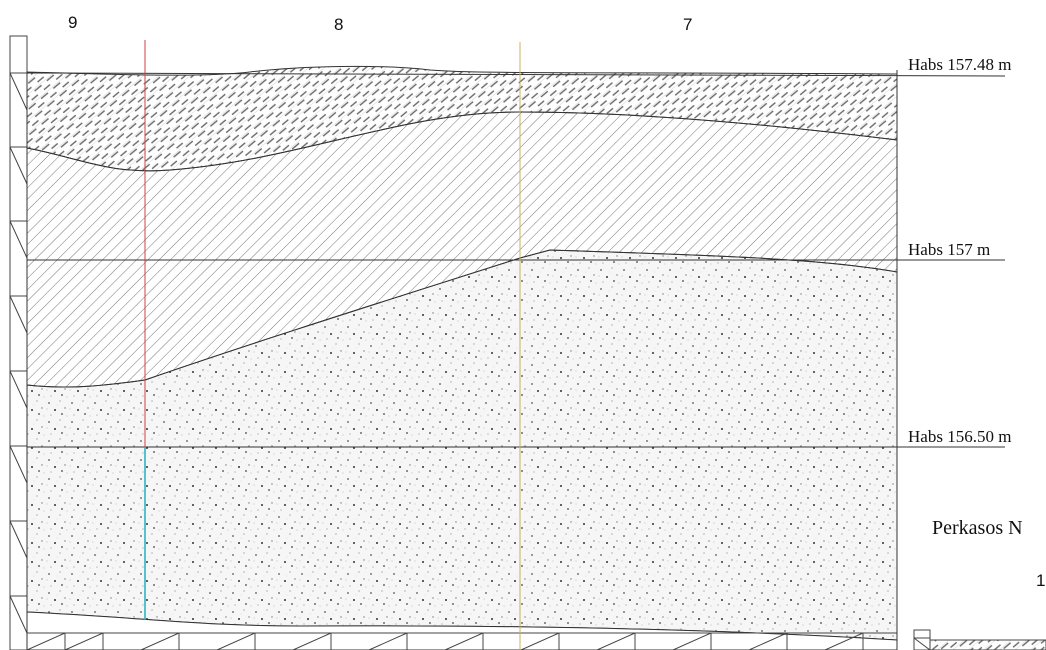 The height and width of the screenshot is (650, 1046). What do you see at coordinates (959, 64) in the screenshot?
I see `elevation-label-top: Habs 157.48 m` at bounding box center [959, 64].